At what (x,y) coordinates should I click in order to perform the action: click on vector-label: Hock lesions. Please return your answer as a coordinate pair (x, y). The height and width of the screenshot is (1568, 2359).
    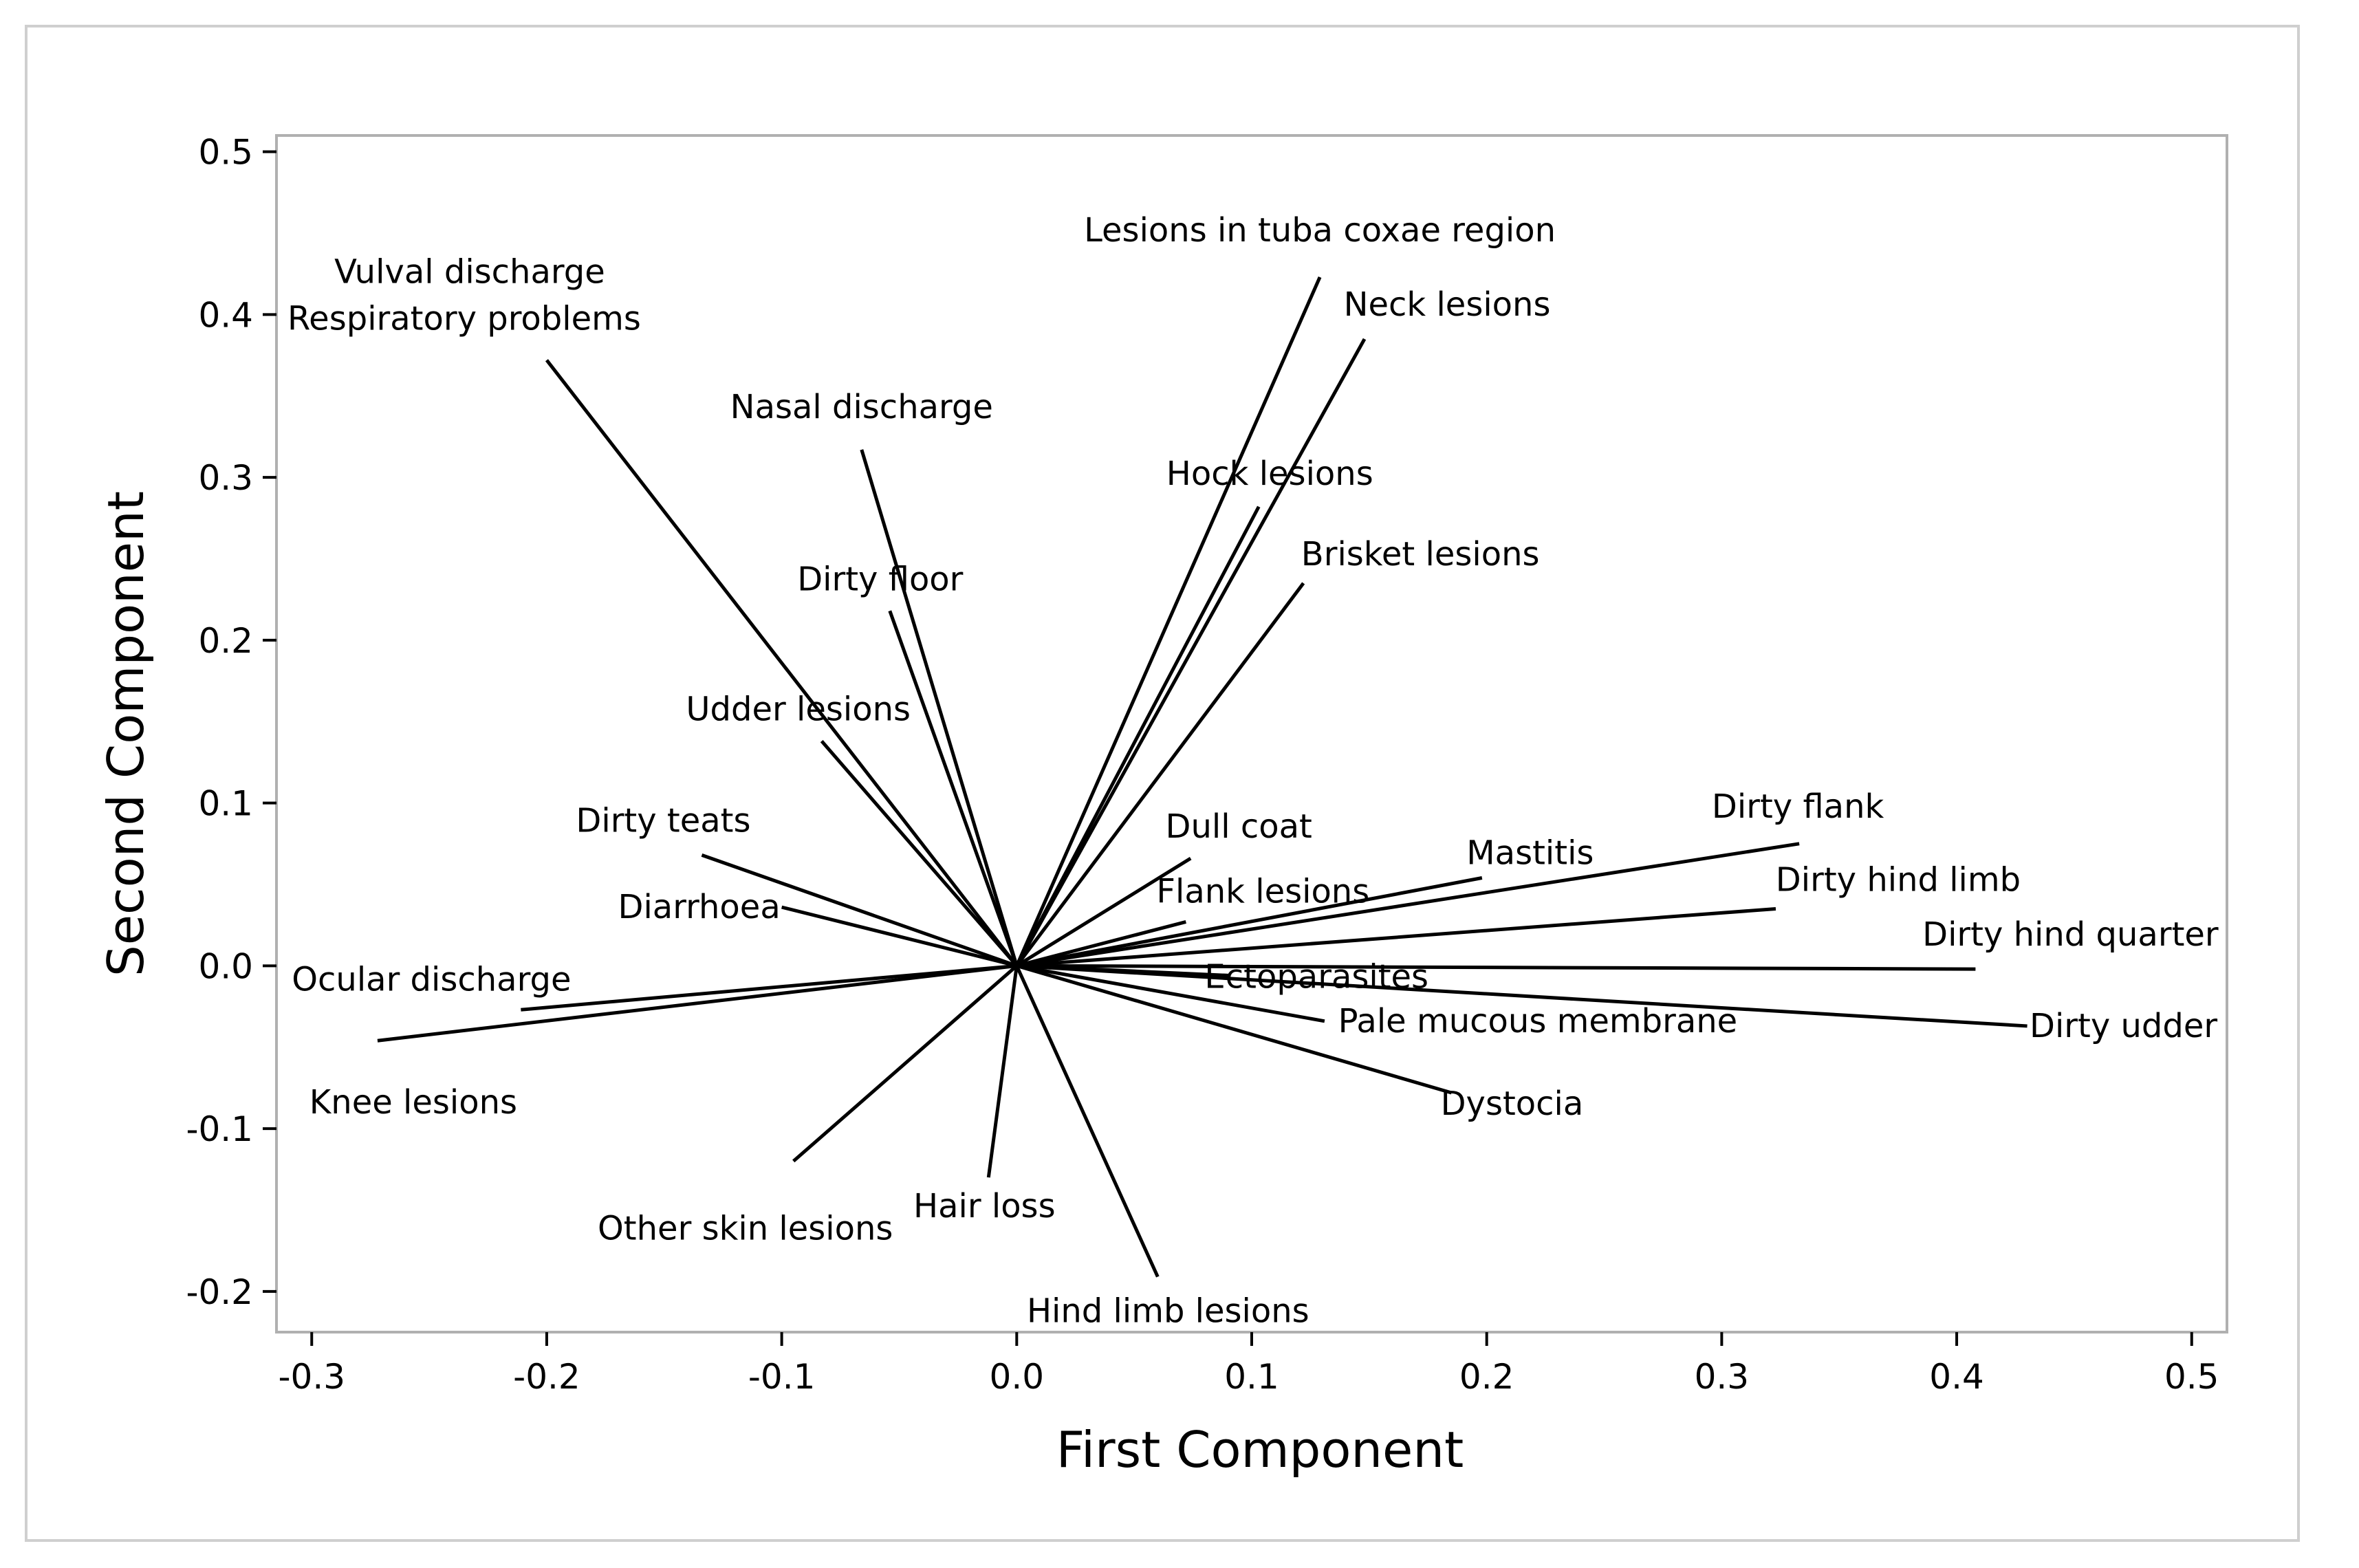
    Looking at the image, I should click on (1269, 474).